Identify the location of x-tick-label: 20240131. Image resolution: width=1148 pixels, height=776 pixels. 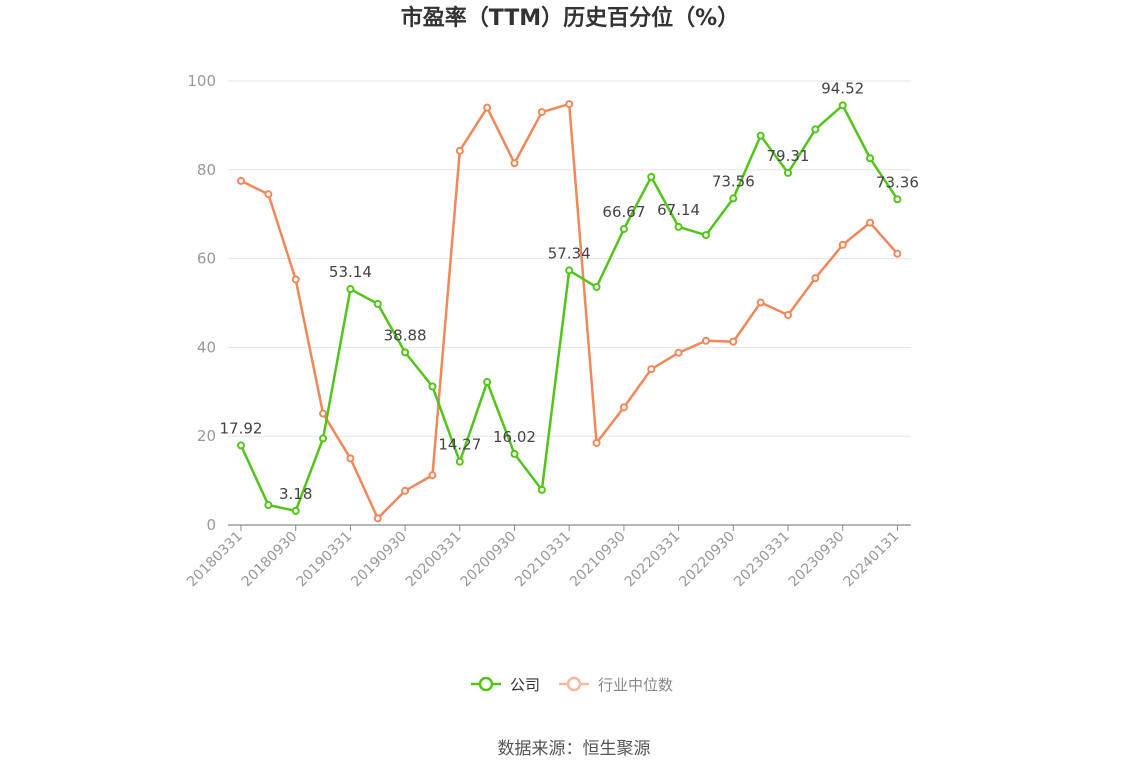
(872, 560).